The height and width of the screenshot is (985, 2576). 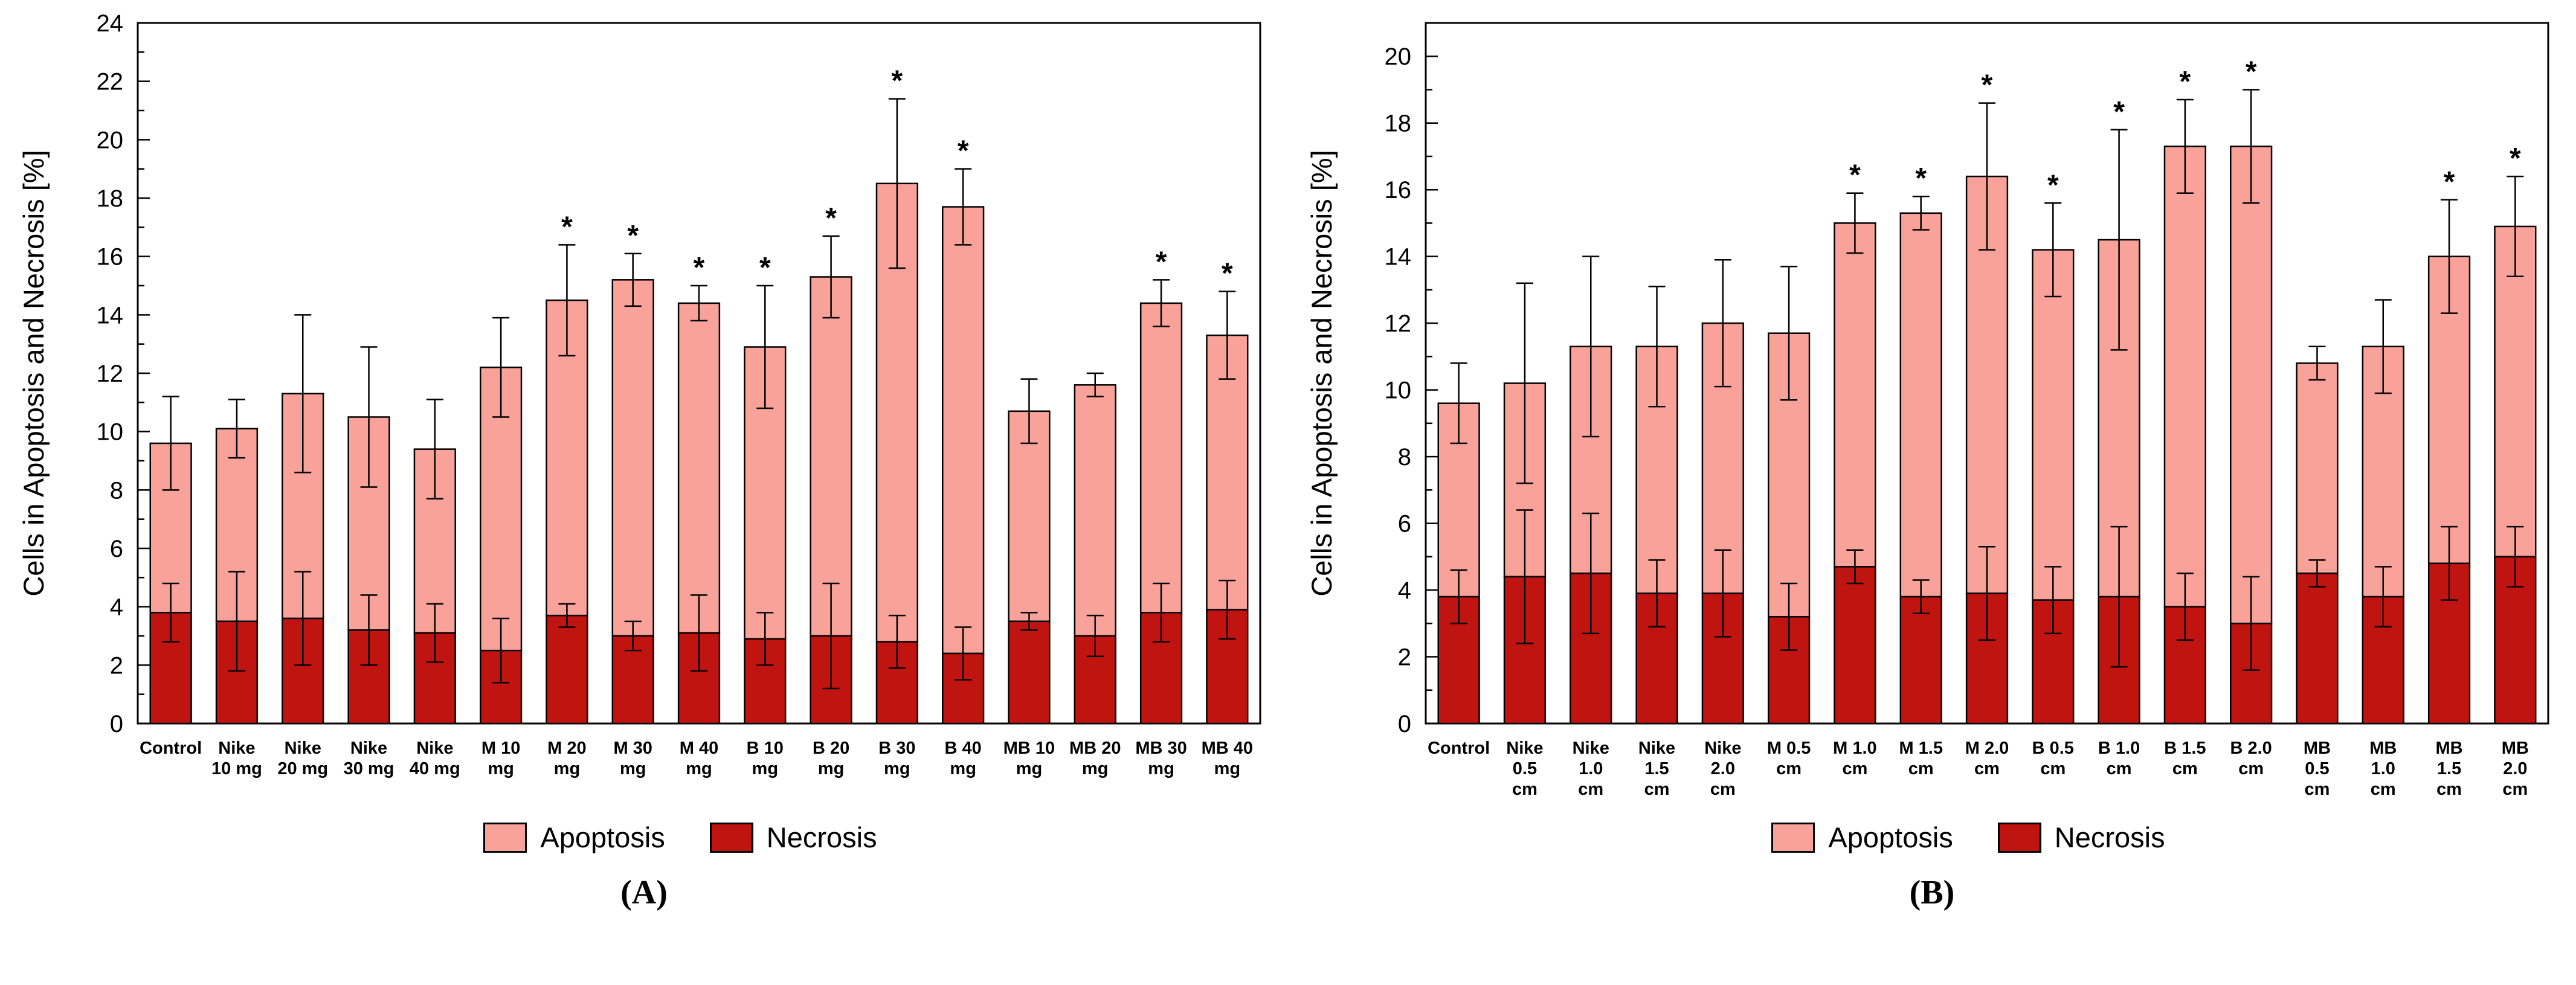 I want to click on x-tick-label: Control, so click(x=171, y=749).